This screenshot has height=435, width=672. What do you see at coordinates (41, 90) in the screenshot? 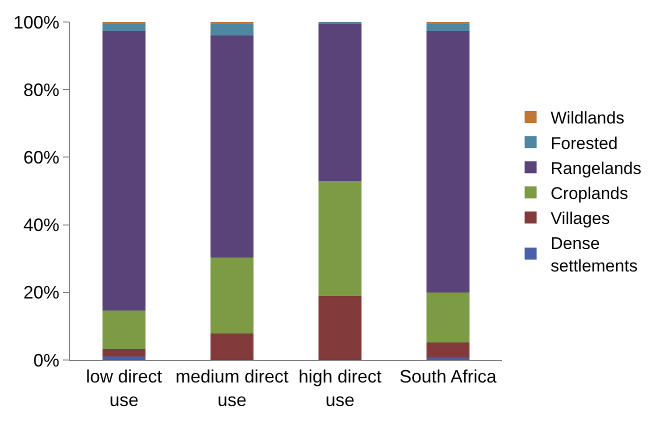
I see `y-tick-label: 80%` at bounding box center [41, 90].